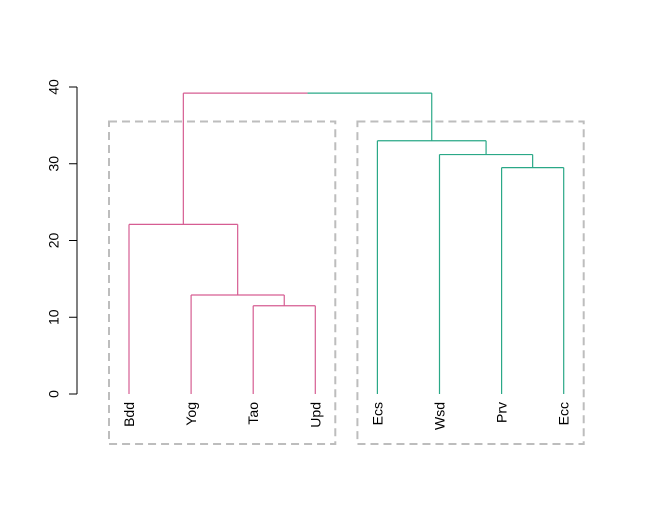 Image resolution: width=655 pixels, height=505 pixels. Describe the element at coordinates (54, 164) in the screenshot. I see `y-tick-label: 30` at that location.